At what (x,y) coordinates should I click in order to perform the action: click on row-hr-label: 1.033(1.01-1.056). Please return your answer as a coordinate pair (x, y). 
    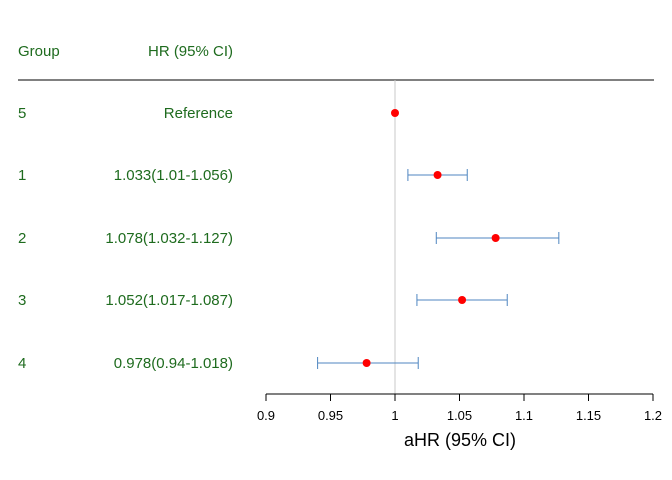
    Looking at the image, I should click on (173, 175).